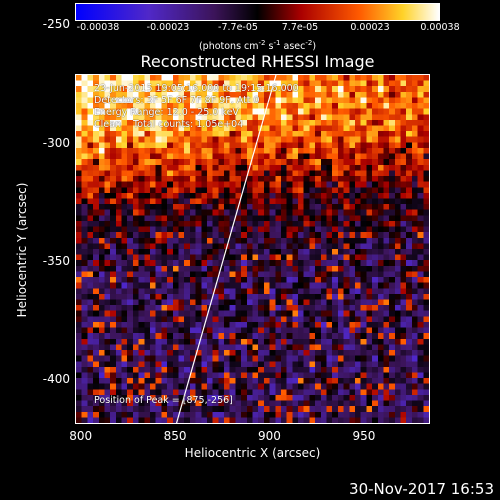  What do you see at coordinates (175, 436) in the screenshot?
I see `x-tick-label: 850` at bounding box center [175, 436].